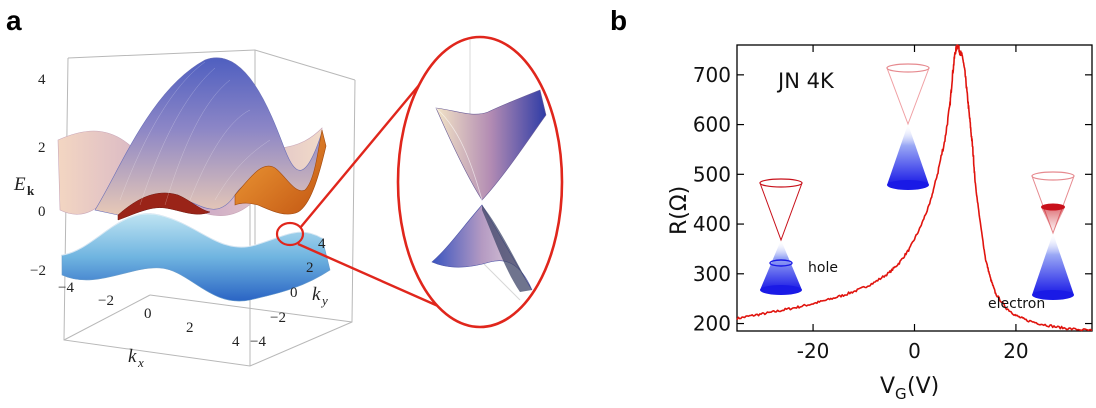  What do you see at coordinates (324, 300) in the screenshot?
I see `svg-text: y` at bounding box center [324, 300].